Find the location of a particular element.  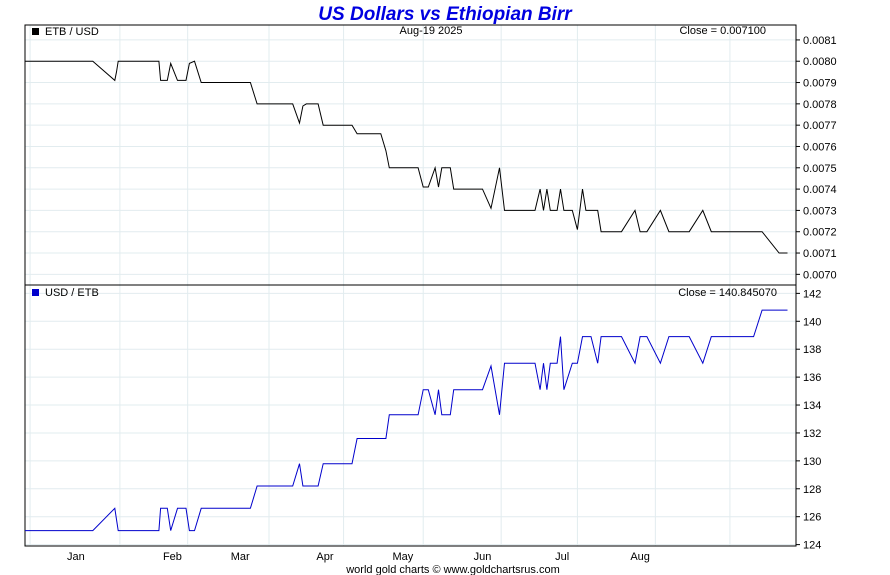

y-tick-label: 128 is located at coordinates (812, 490).